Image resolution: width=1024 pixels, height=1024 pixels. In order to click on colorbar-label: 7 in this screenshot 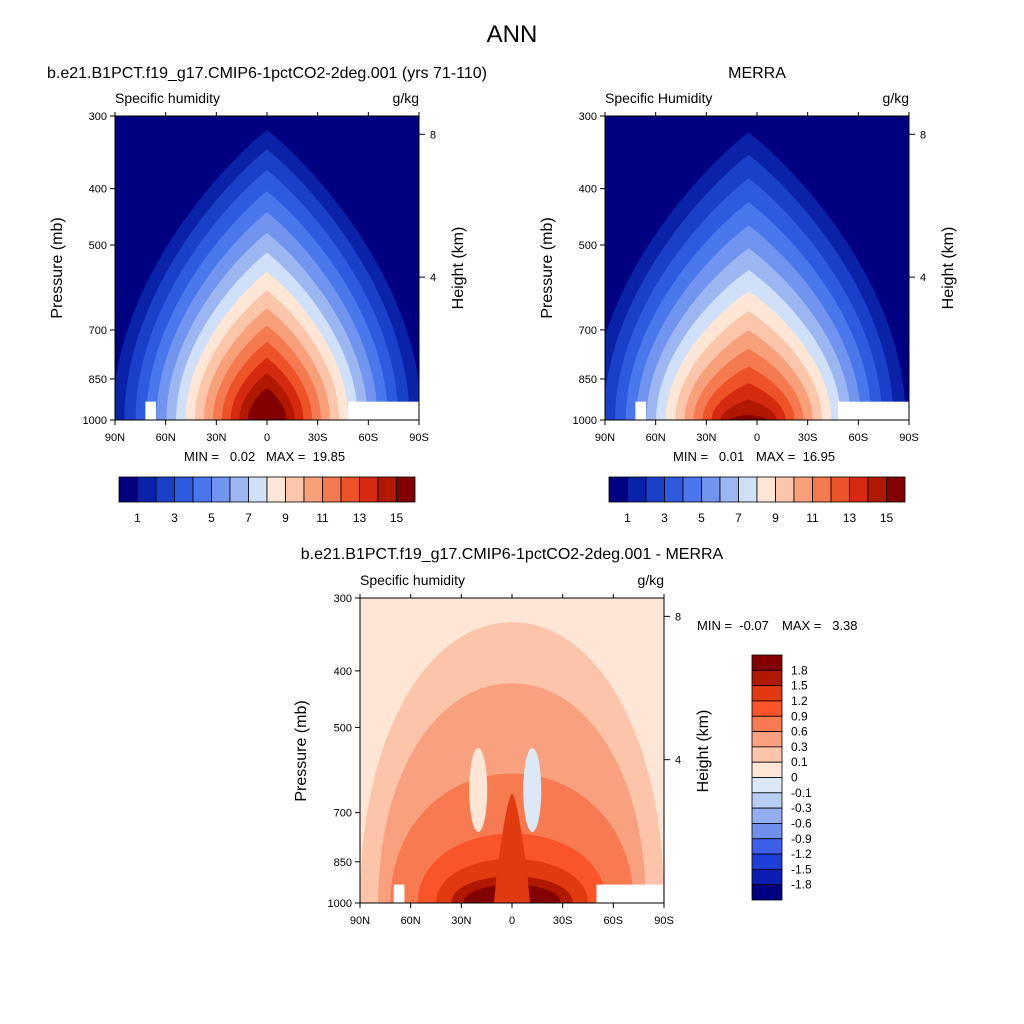, I will do `click(248, 518)`.